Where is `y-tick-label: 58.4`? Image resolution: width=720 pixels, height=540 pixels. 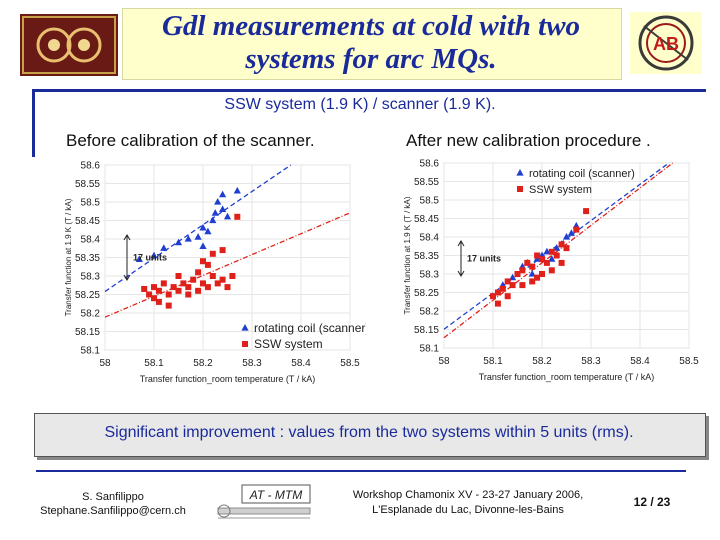
y-tick-label: 58.4 is located at coordinates (91, 240).